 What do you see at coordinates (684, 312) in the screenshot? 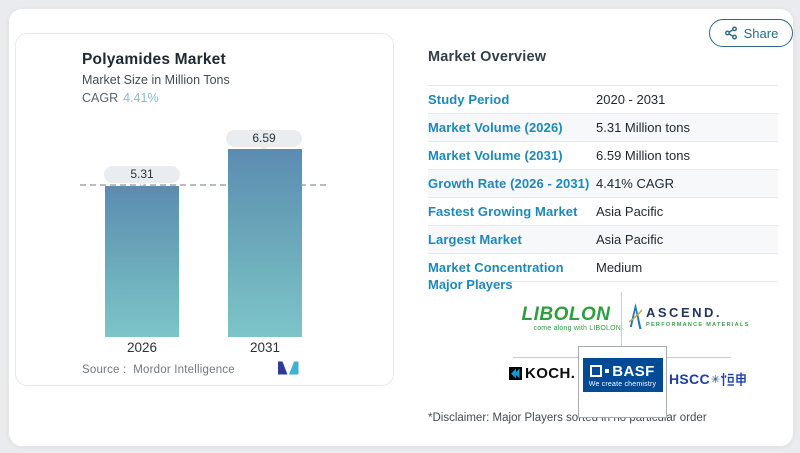
I see `ascend-wordmark: ASCEND.` at bounding box center [684, 312].